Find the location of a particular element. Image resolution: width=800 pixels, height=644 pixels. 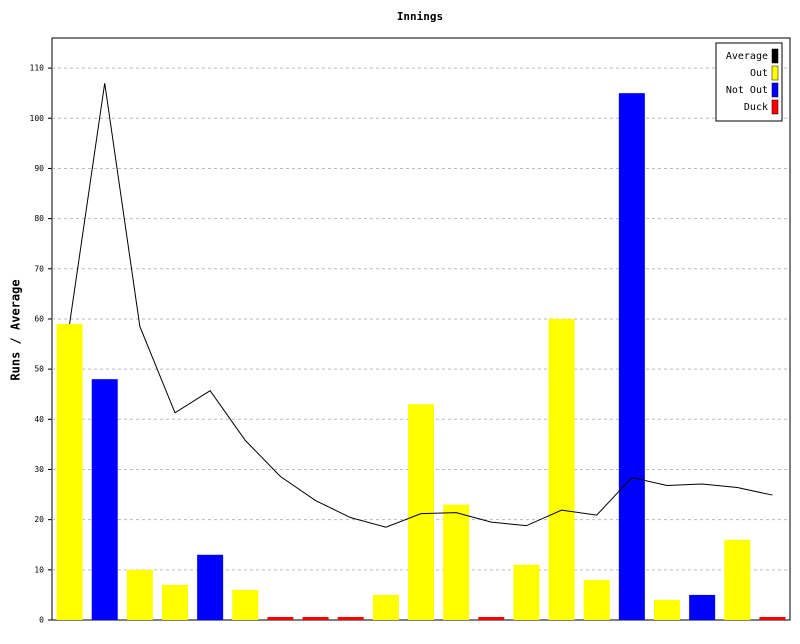

y-tick-label: 50 is located at coordinates (39, 369).